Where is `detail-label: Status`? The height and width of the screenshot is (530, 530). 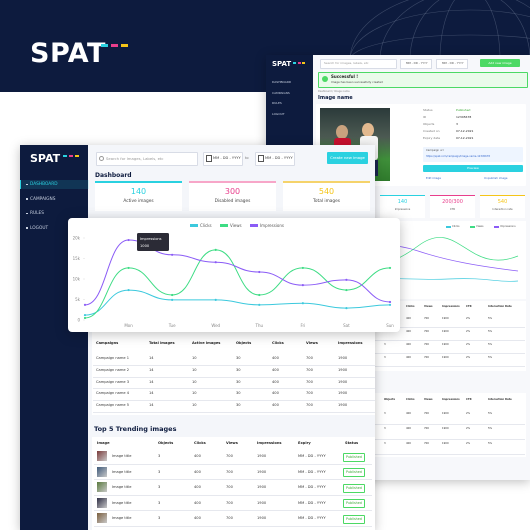
detail-label: Status is located at coordinates (428, 110).